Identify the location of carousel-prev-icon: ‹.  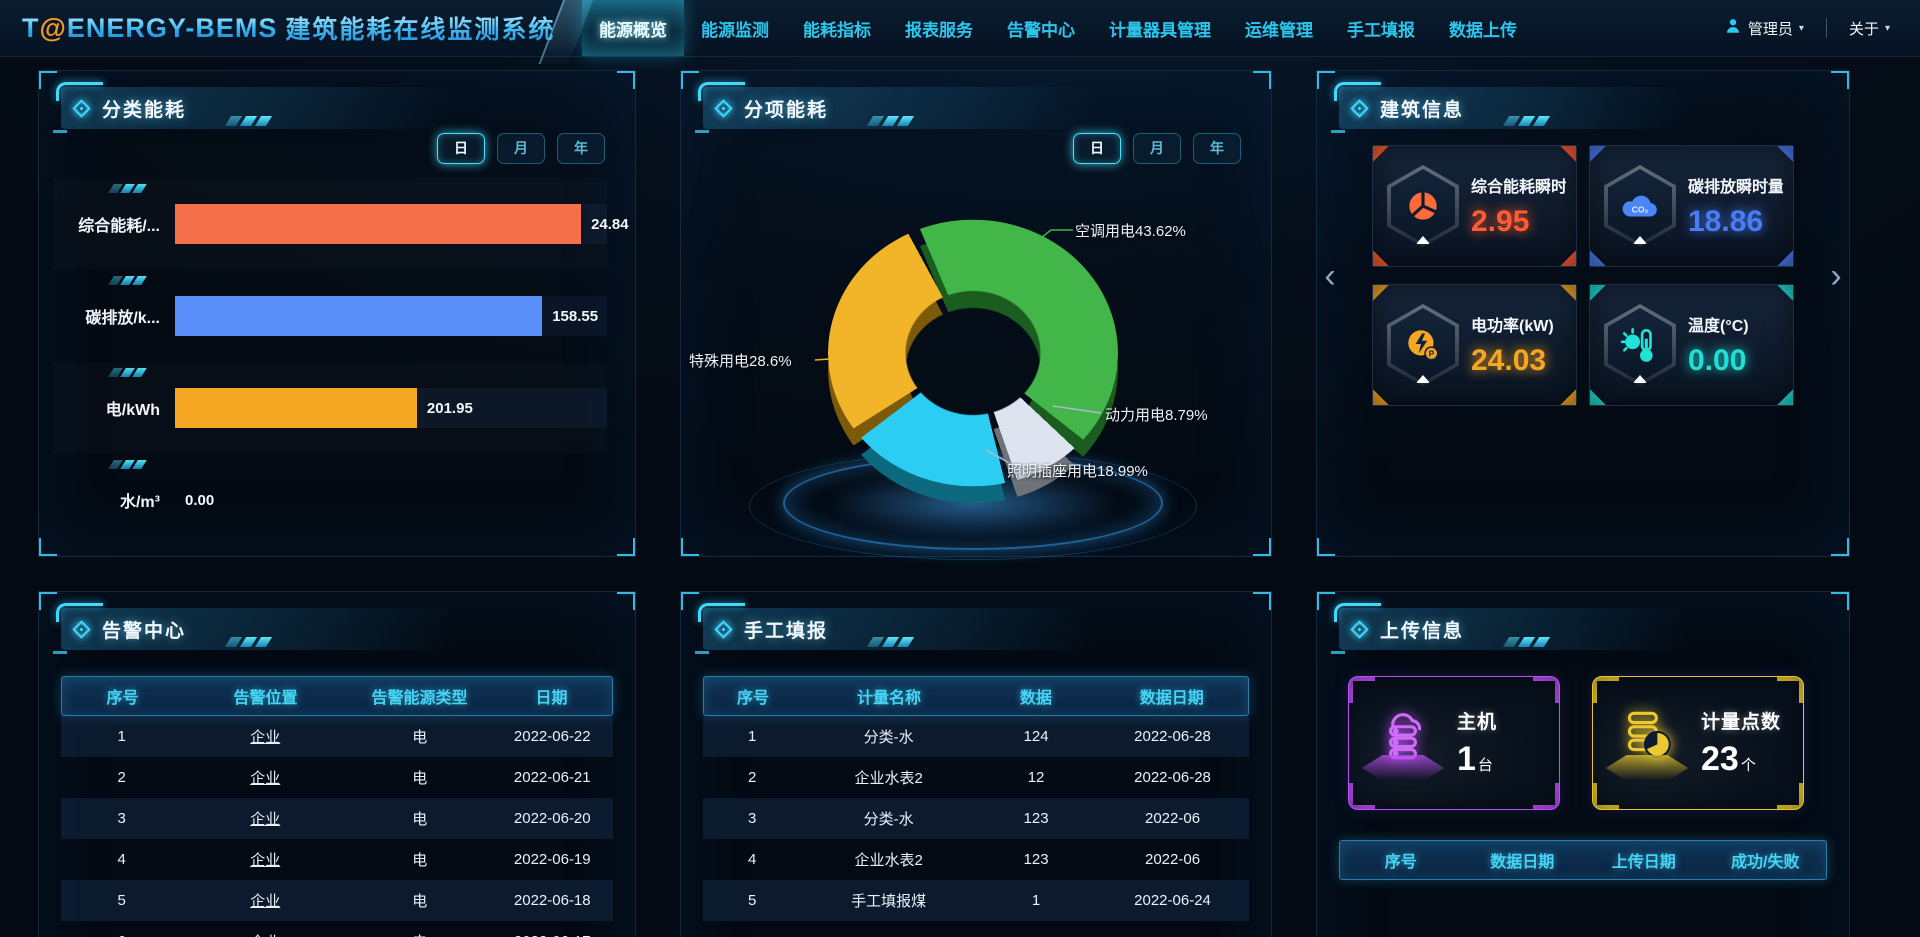
(1330, 275).